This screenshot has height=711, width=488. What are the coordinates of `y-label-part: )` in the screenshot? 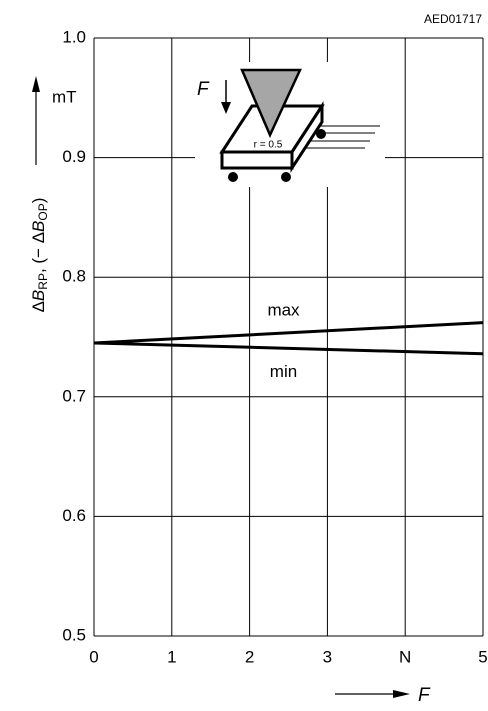 It's located at (38, 201).